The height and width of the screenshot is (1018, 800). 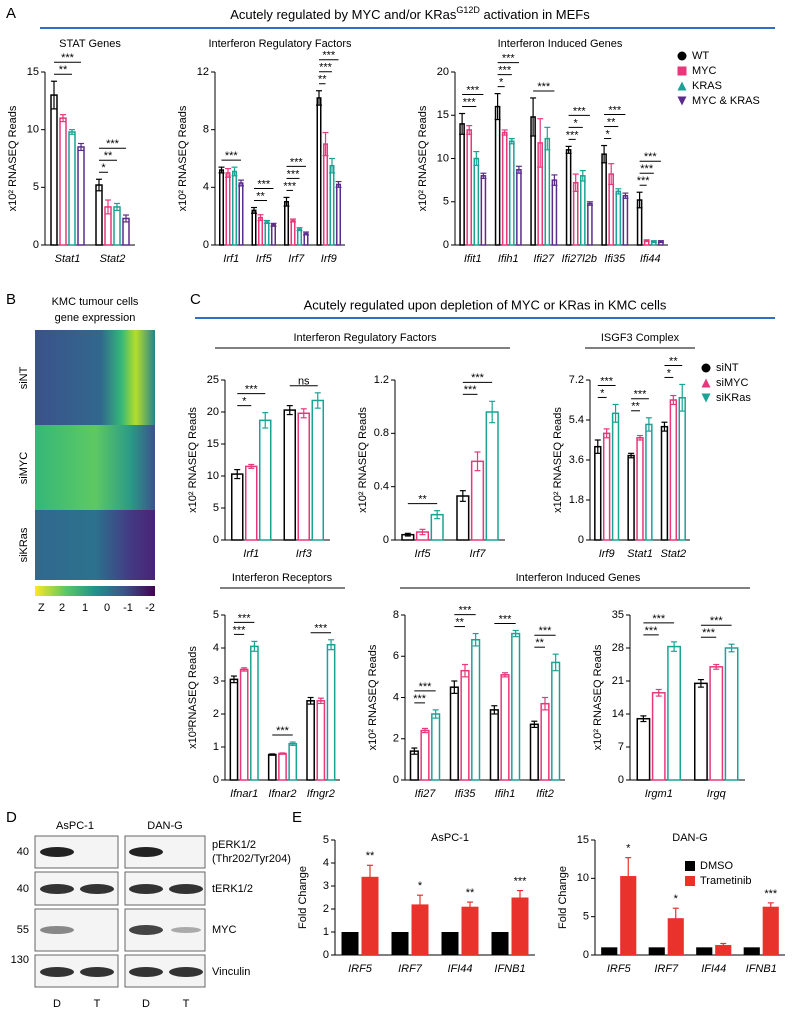 I want to click on x-tick-label: Ifih1, so click(x=508, y=259).